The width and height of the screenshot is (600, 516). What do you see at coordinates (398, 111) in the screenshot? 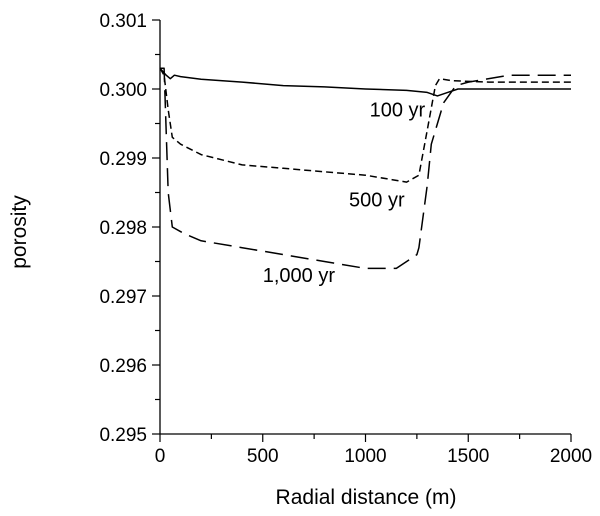
I see `series-annotation: 100 yr` at bounding box center [398, 111].